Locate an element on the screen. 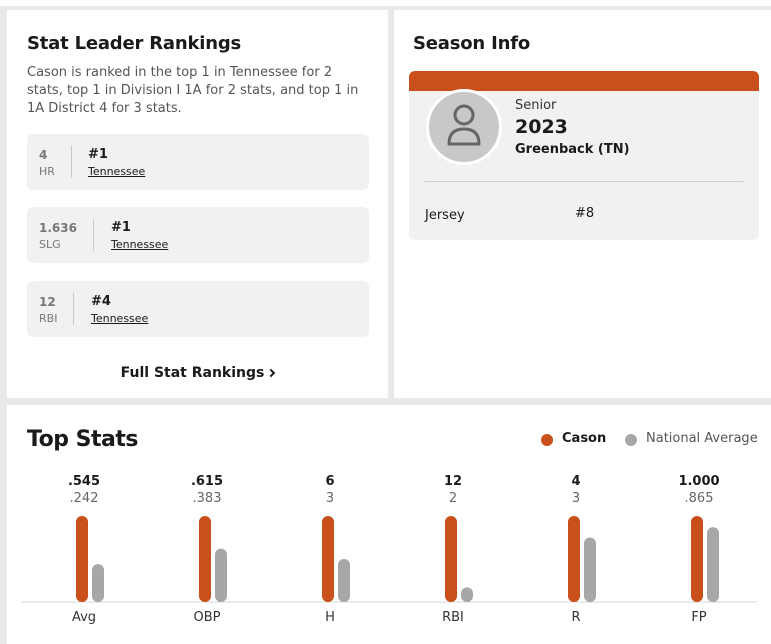 The image size is (771, 644). x-tick-label: RBI is located at coordinates (453, 617).